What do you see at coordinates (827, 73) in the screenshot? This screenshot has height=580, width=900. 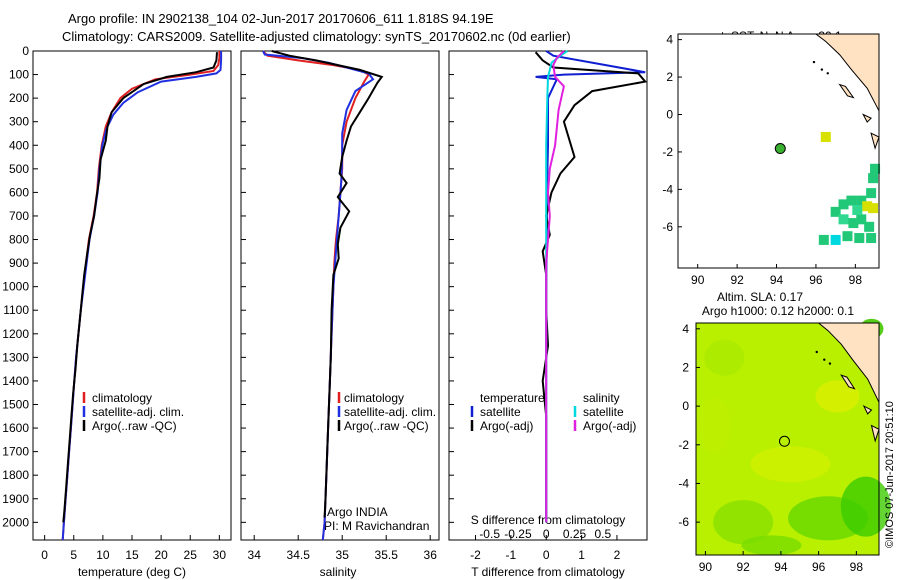 I see `sst-sumatra-islet` at bounding box center [827, 73].